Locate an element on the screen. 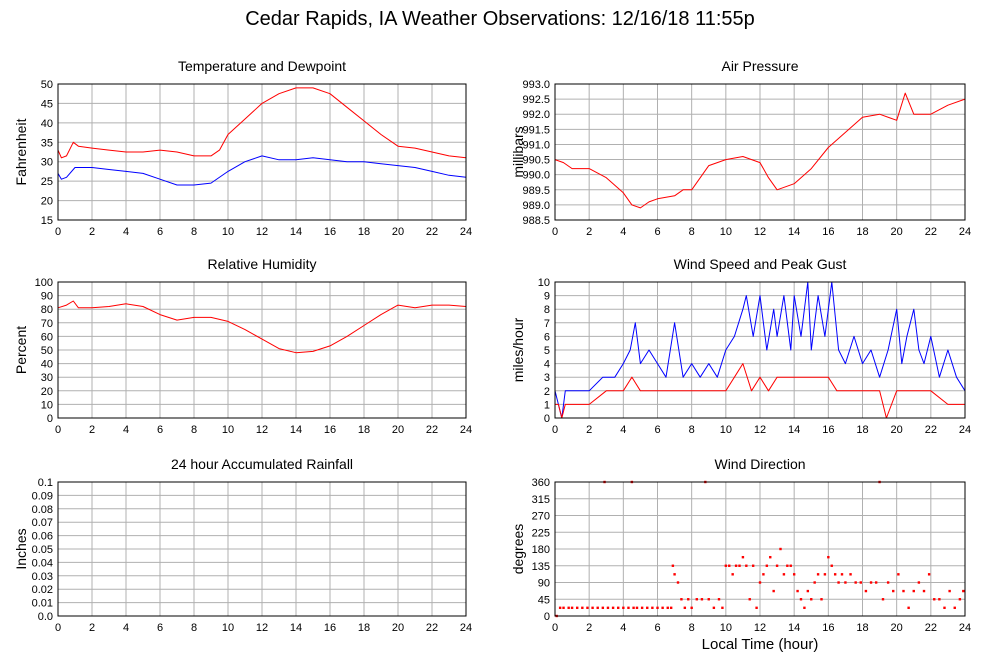 The height and width of the screenshot is (660, 1000). y-tick-label: 360 is located at coordinates (541, 483).